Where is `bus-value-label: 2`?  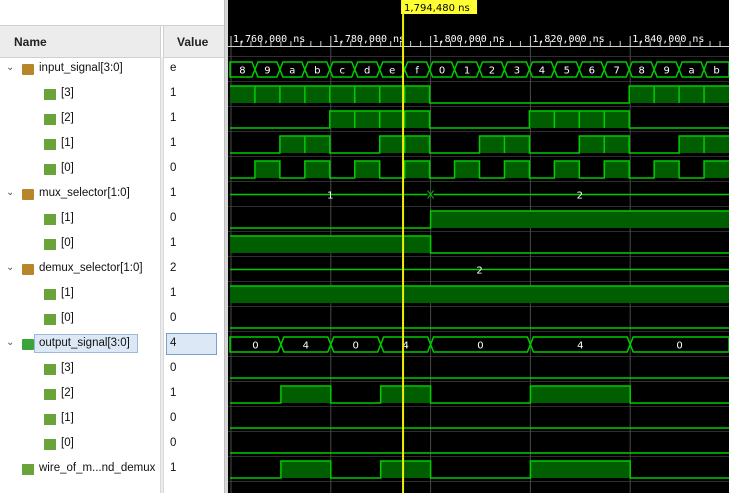
bus-value-label: 2 is located at coordinates (492, 71).